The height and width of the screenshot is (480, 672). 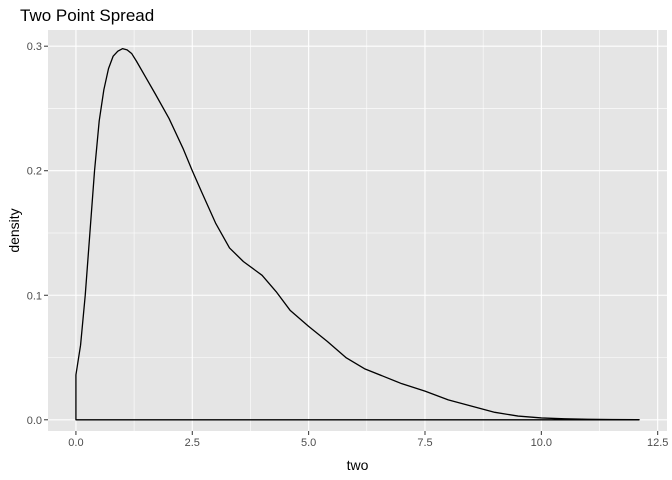 I want to click on x-axis-ticks: 0.0 2.5 5.0 7.5 10.0 12.5, so click(x=368, y=440).